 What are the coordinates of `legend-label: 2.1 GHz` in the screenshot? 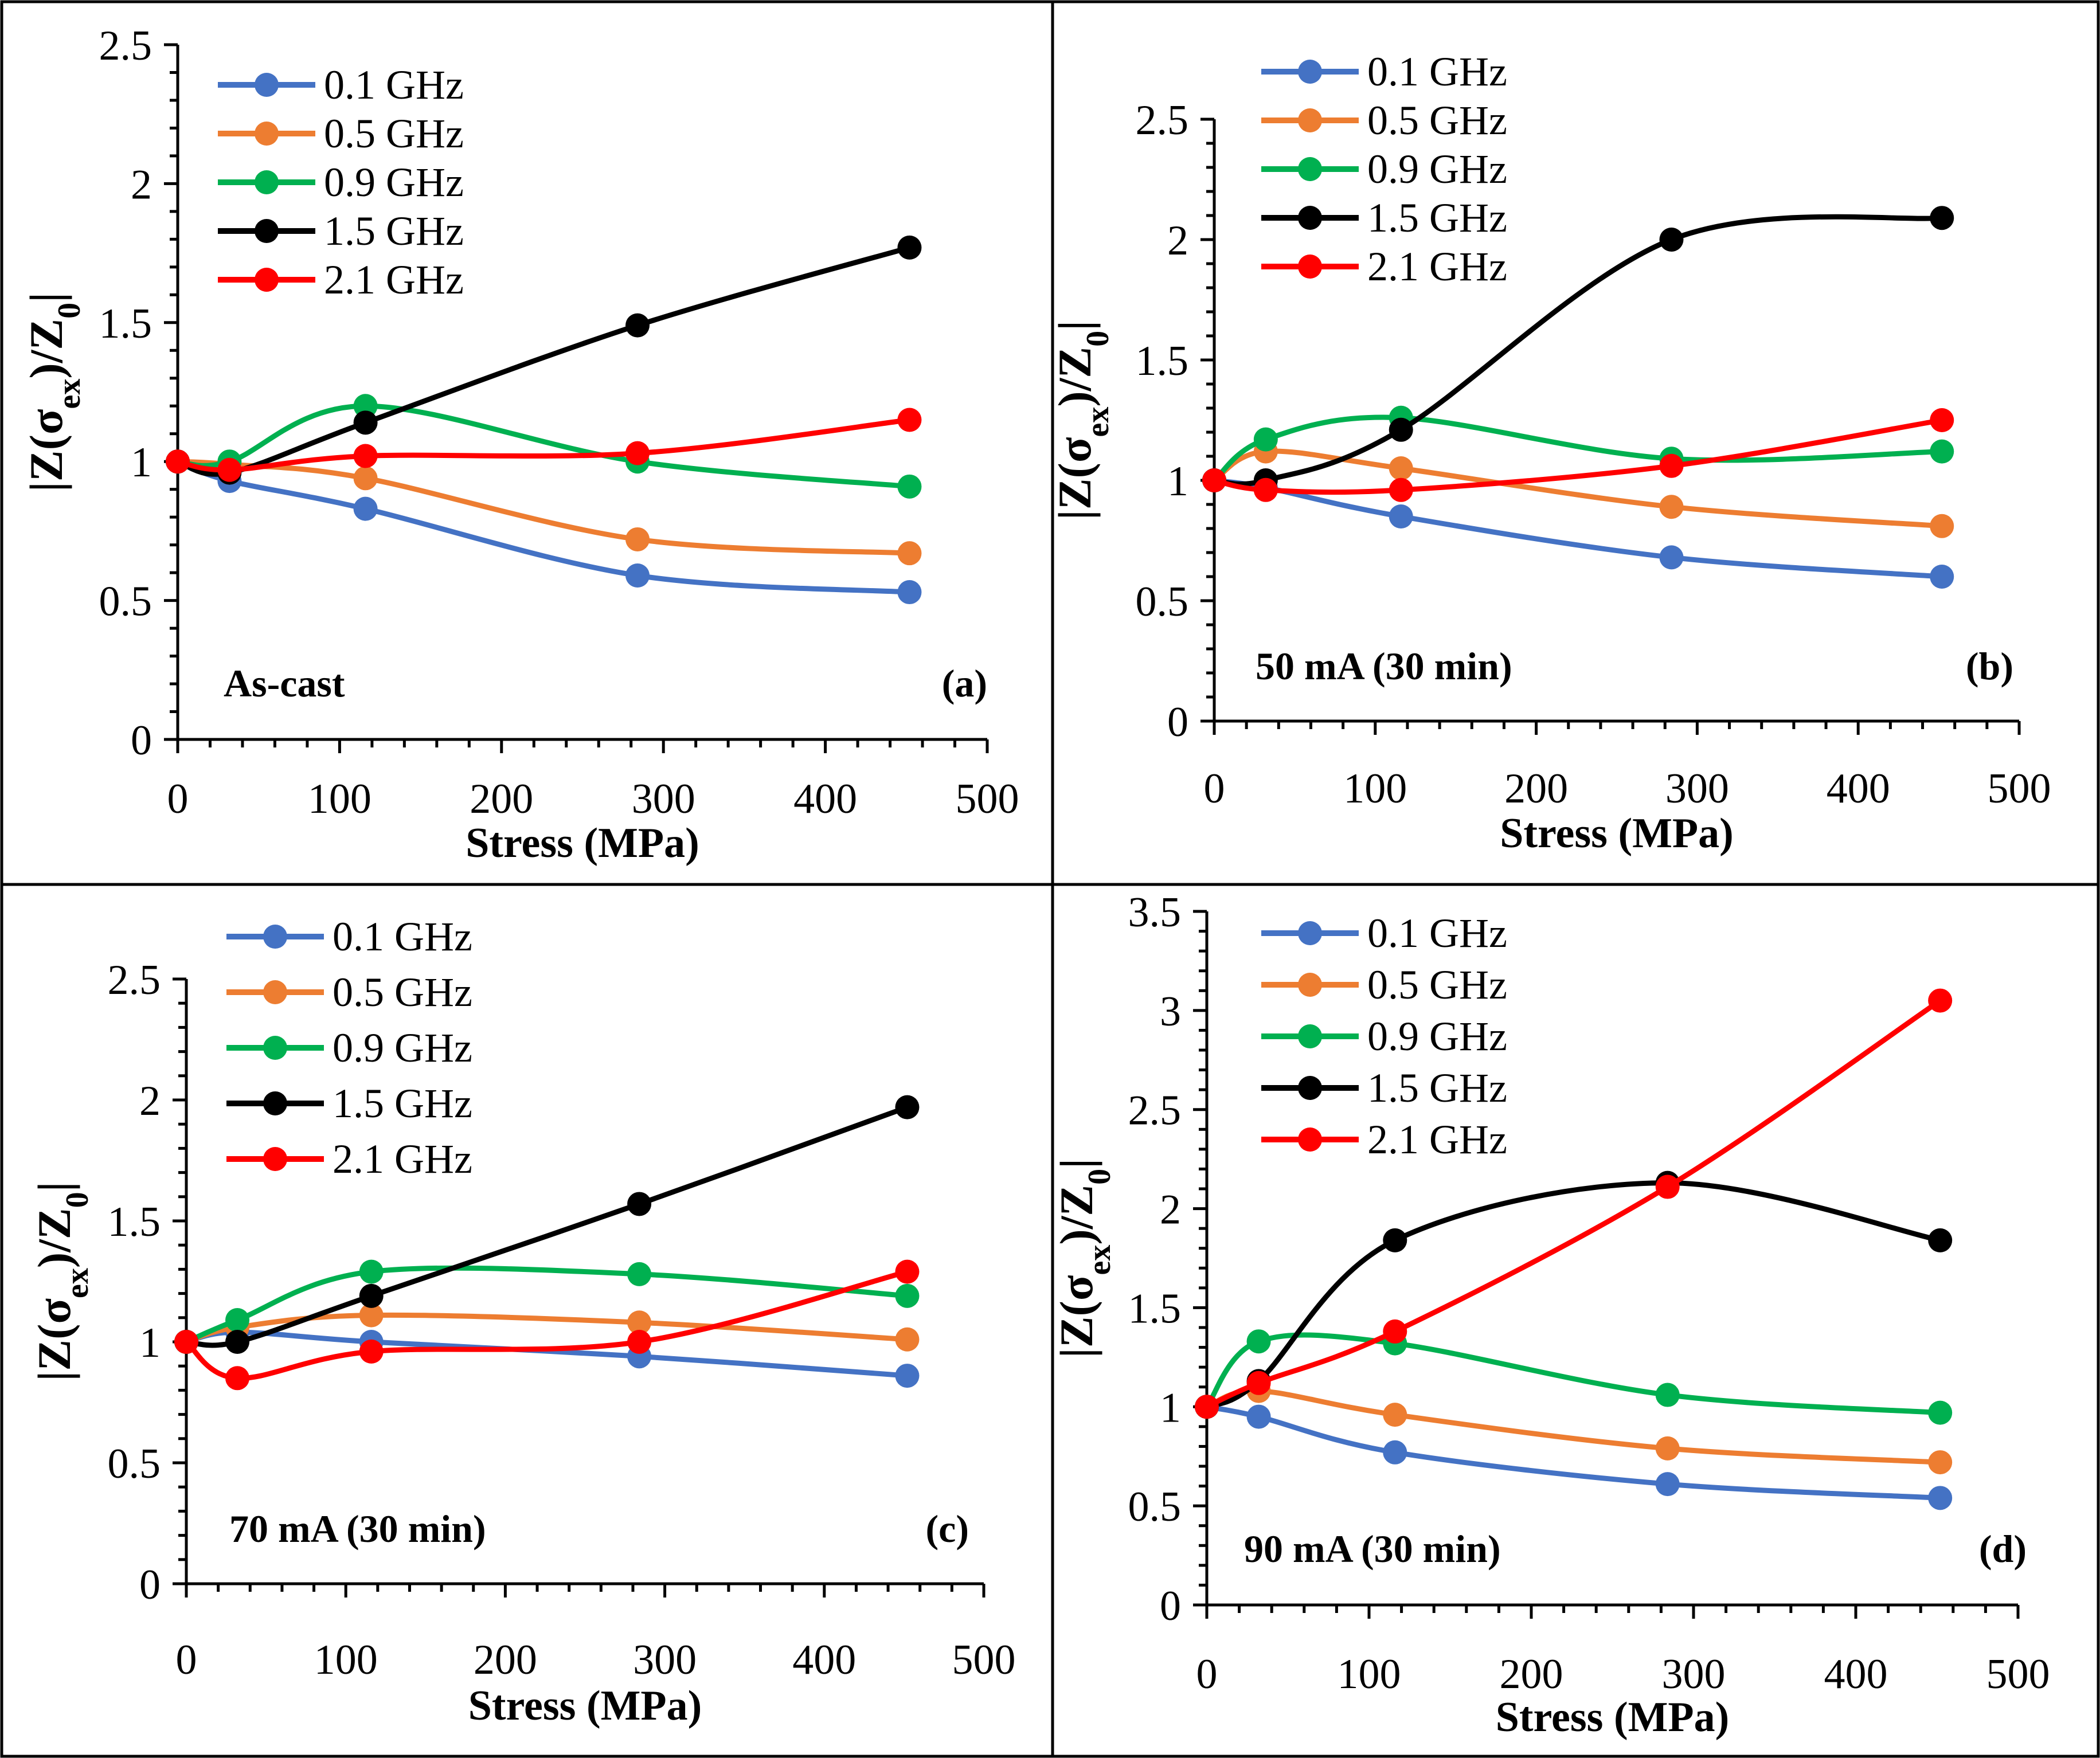 It's located at (1437, 266).